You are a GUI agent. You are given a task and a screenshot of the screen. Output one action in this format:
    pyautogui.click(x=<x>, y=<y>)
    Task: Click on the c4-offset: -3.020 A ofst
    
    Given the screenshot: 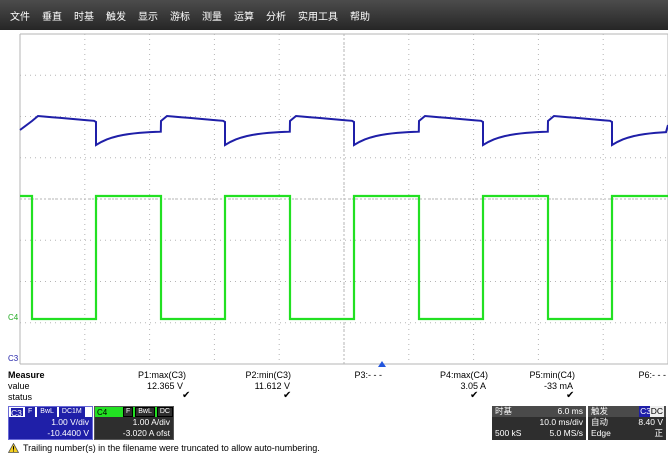 What is the action you would take?
    pyautogui.click(x=146, y=433)
    